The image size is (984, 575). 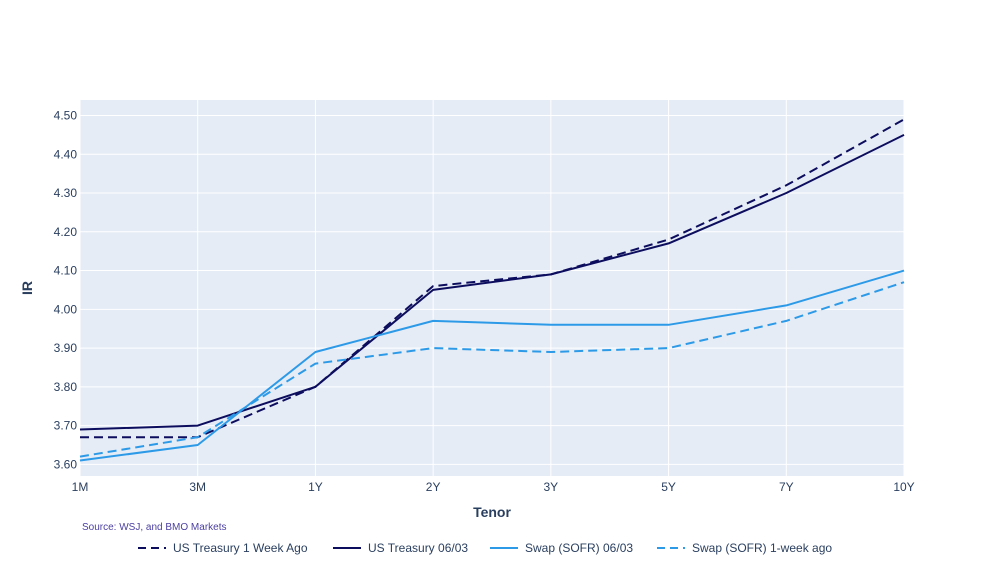 I want to click on x-tick-label: 2Y, so click(x=433, y=487).